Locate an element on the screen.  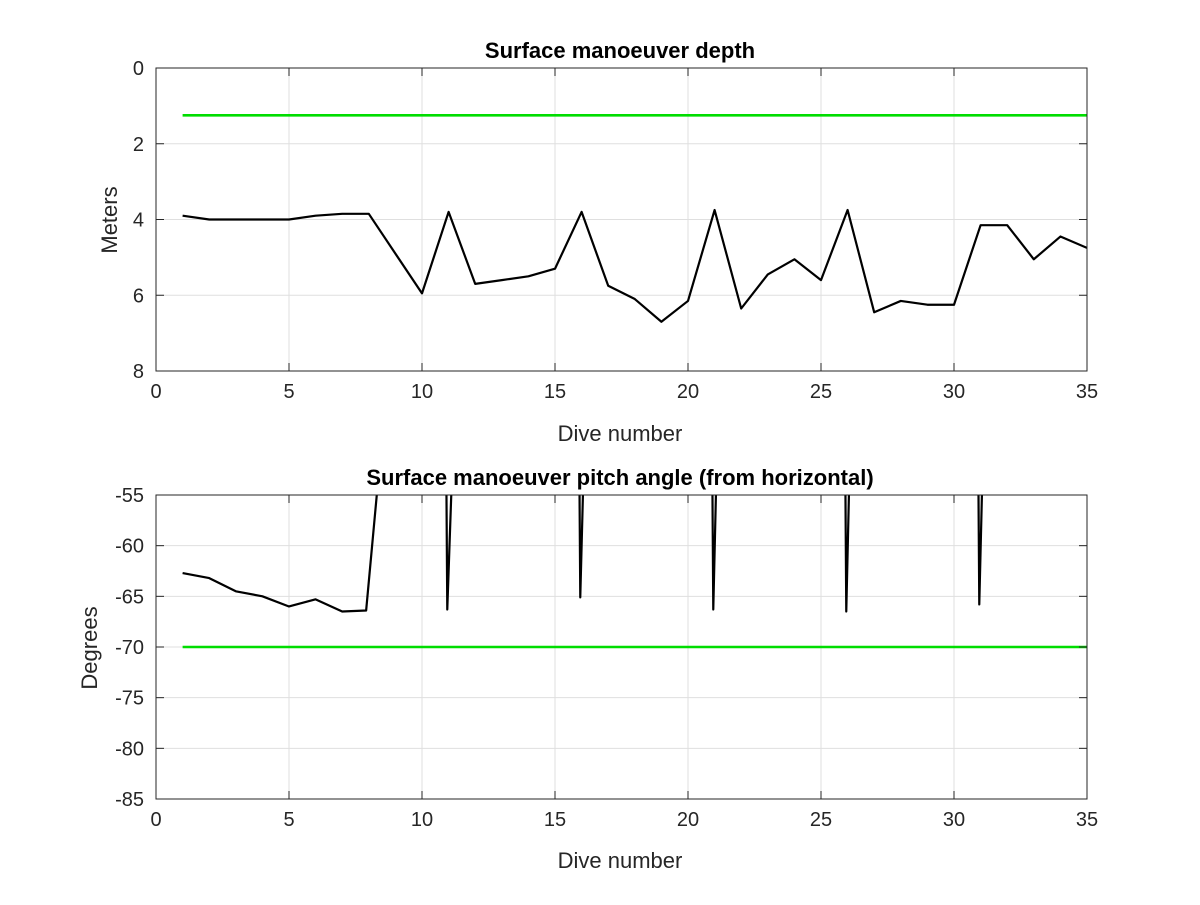
pitch-plot-ytick-label: -85 is located at coordinates (129, 800).